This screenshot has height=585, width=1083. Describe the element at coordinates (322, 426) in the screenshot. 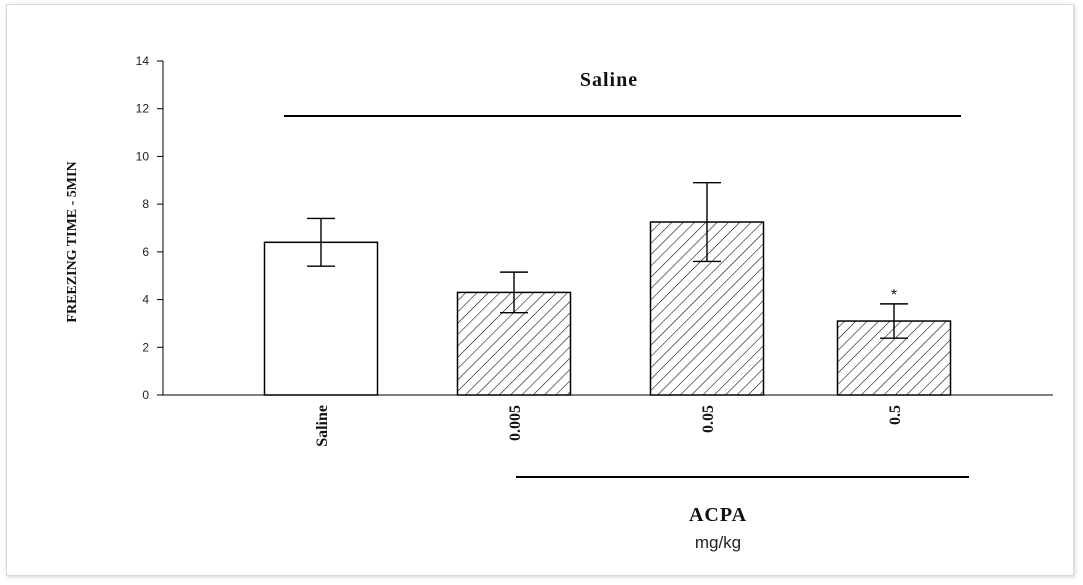

I see `x-tick-label-Saline: Saline` at that location.